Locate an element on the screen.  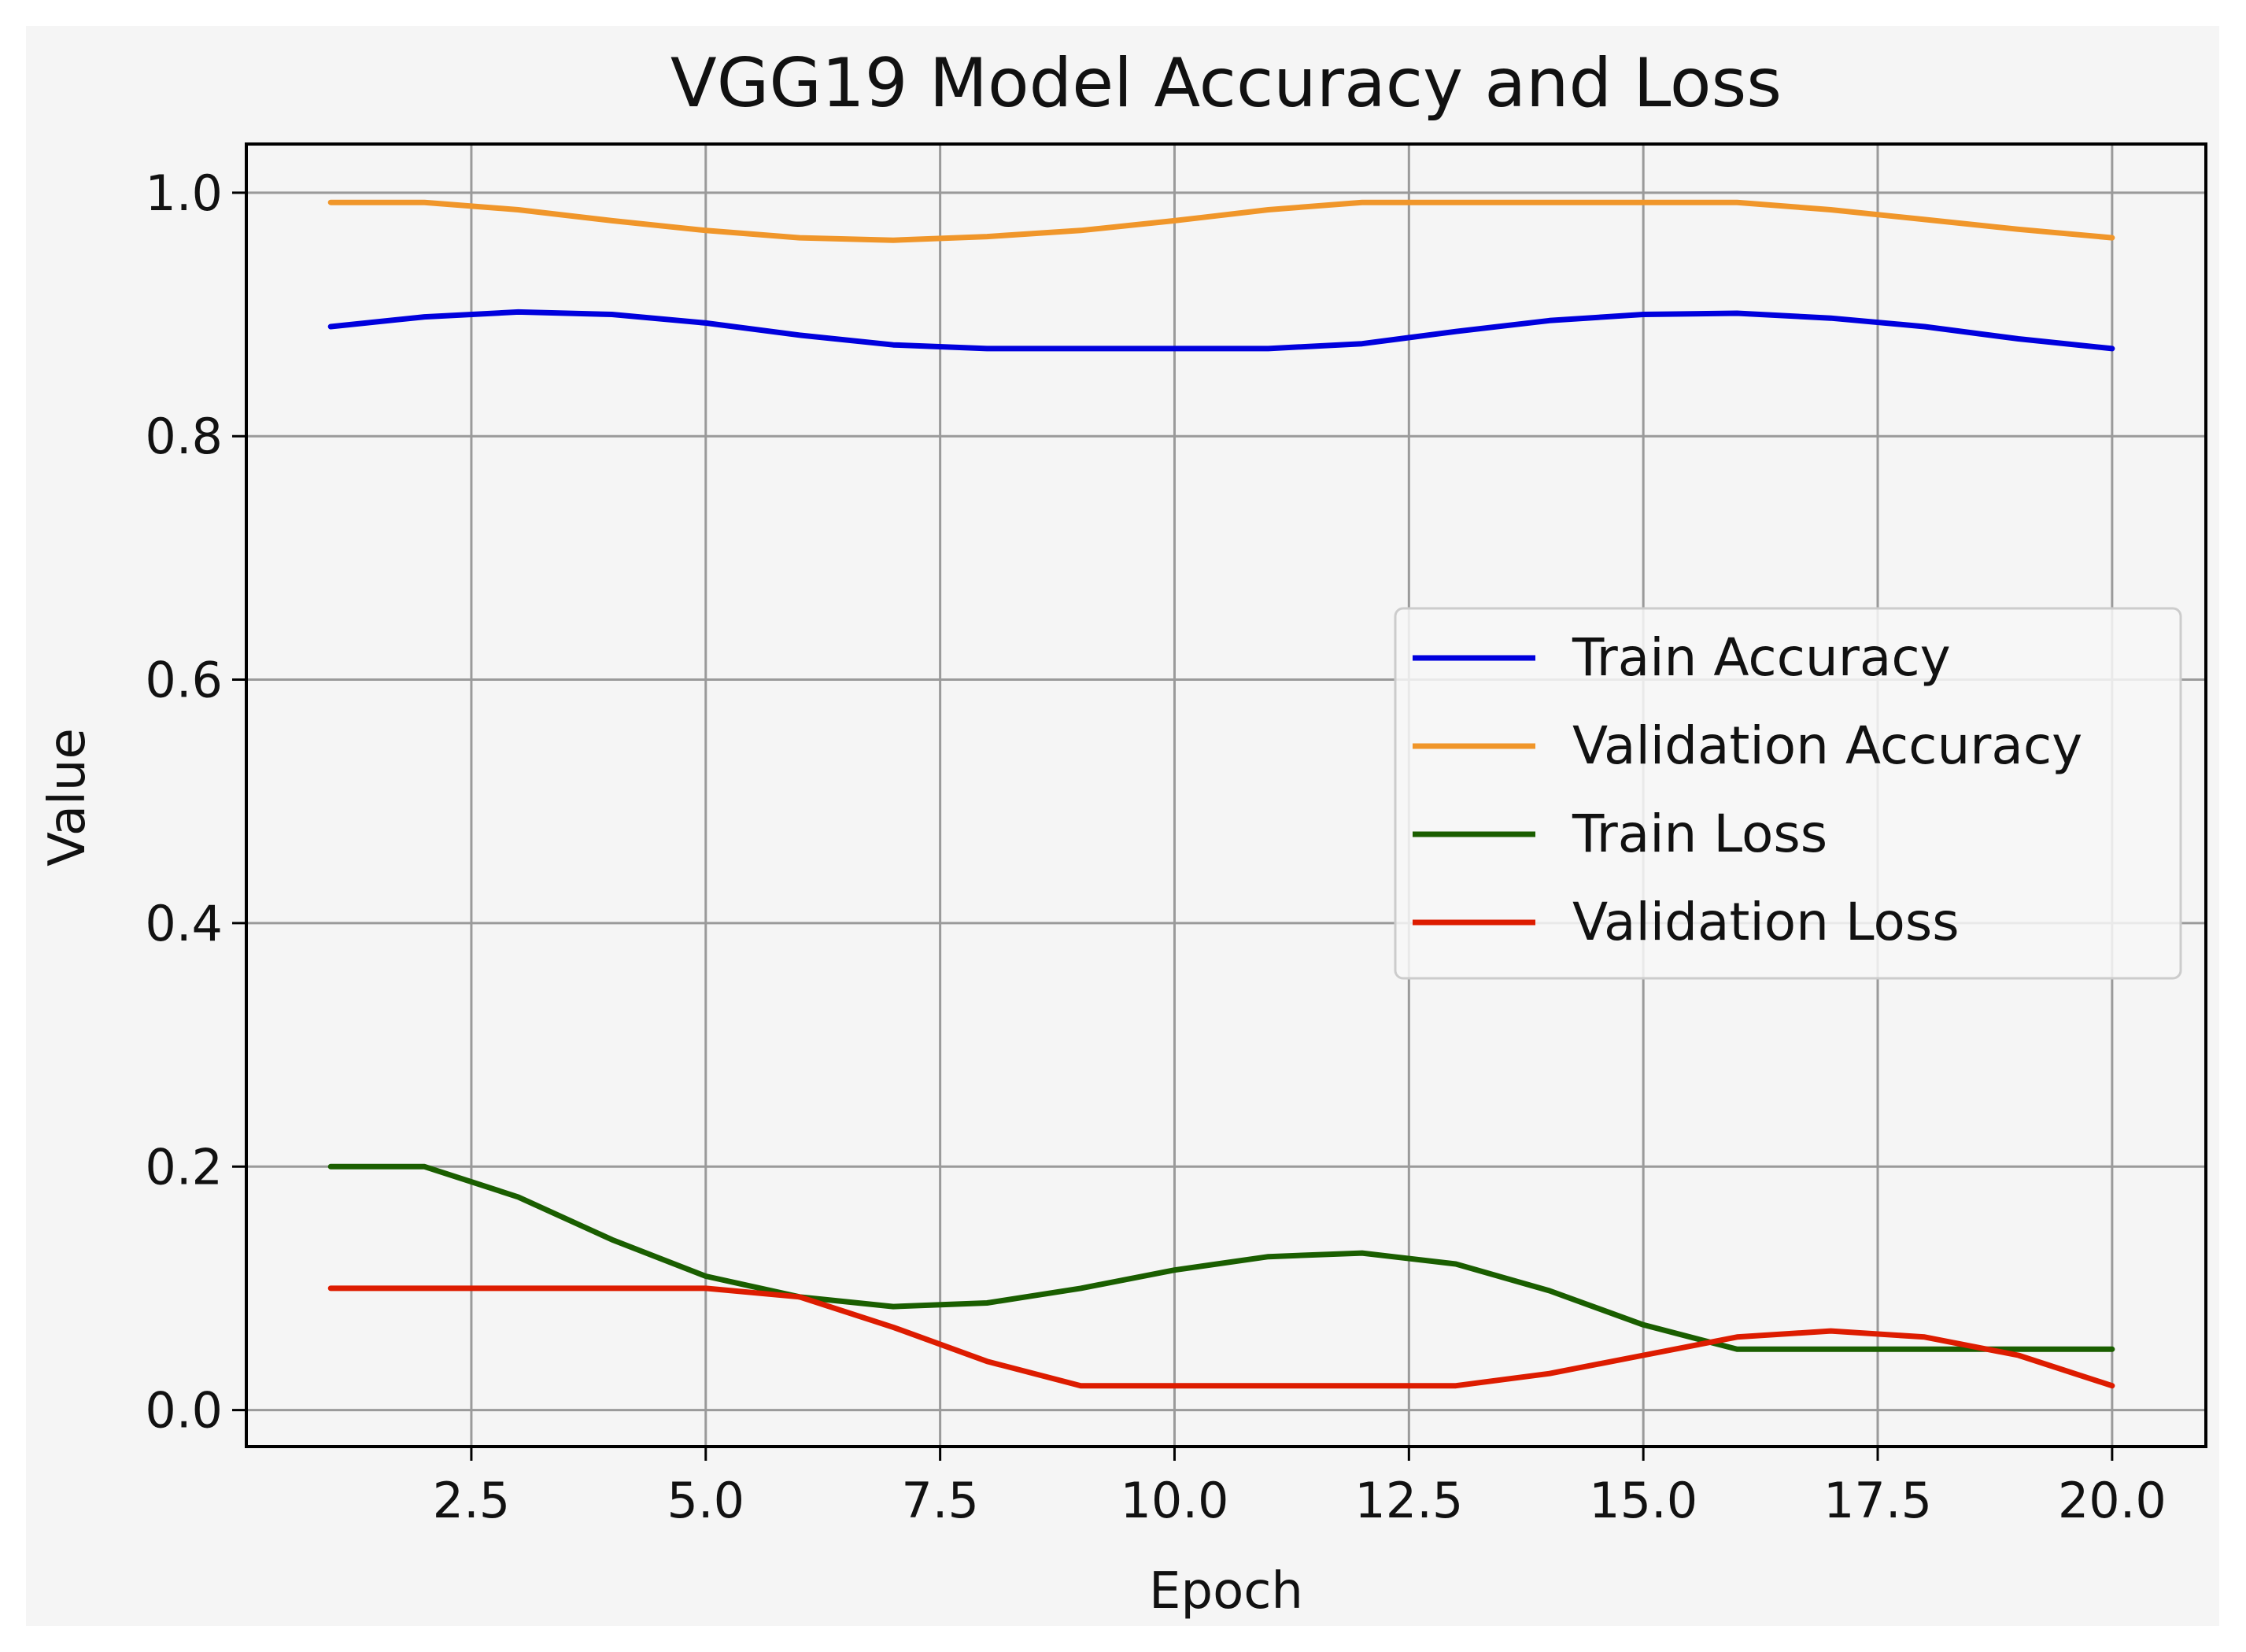
x-tick-label: 20.0 is located at coordinates (2112, 1501).